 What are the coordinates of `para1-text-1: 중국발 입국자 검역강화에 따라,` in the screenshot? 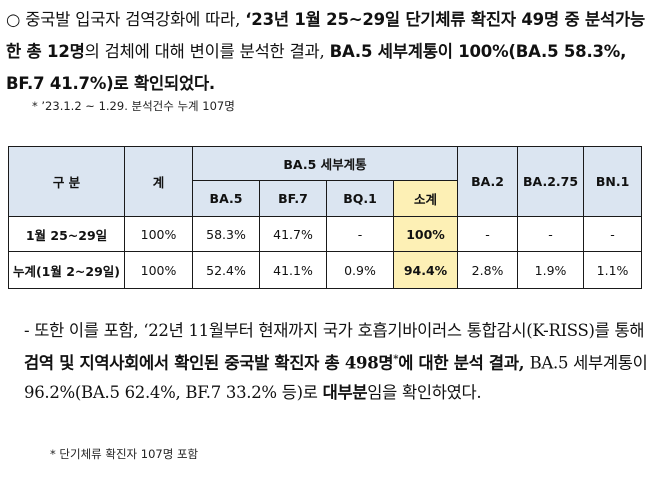 It's located at (133, 19).